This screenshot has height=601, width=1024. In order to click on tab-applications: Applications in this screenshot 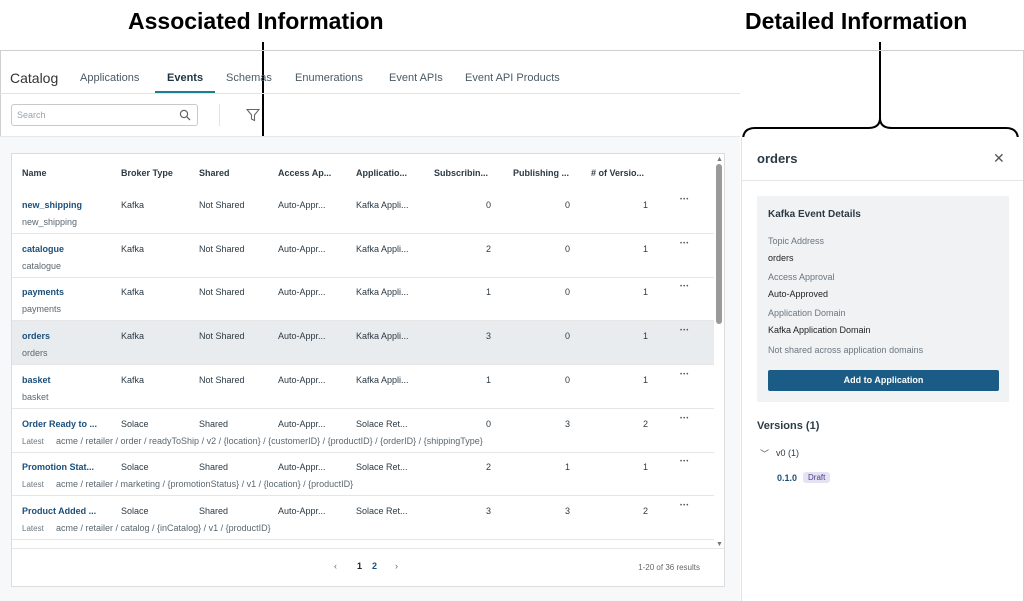, I will do `click(110, 78)`.